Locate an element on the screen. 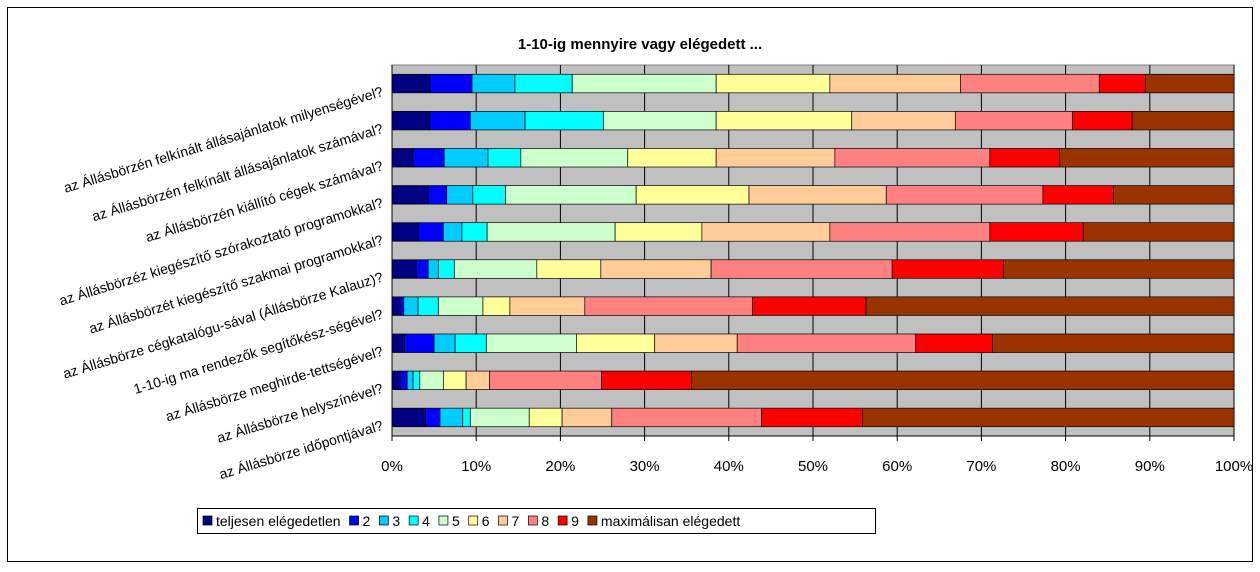 The width and height of the screenshot is (1260, 572). legend-label: maximálisan elégedett is located at coordinates (670, 521).